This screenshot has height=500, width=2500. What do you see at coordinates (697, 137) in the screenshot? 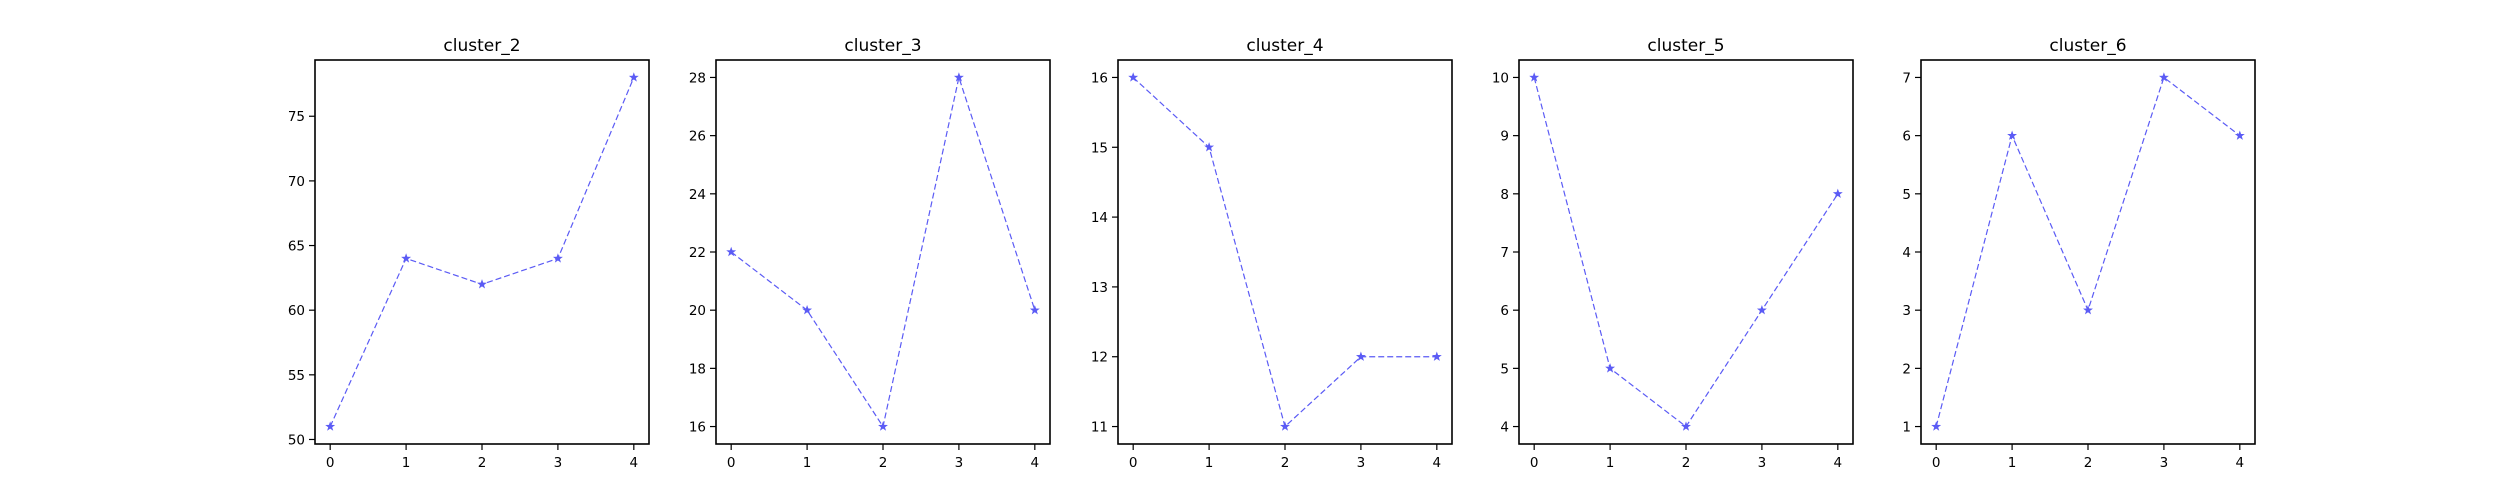
I see `y-tick-label: 26` at bounding box center [697, 137].